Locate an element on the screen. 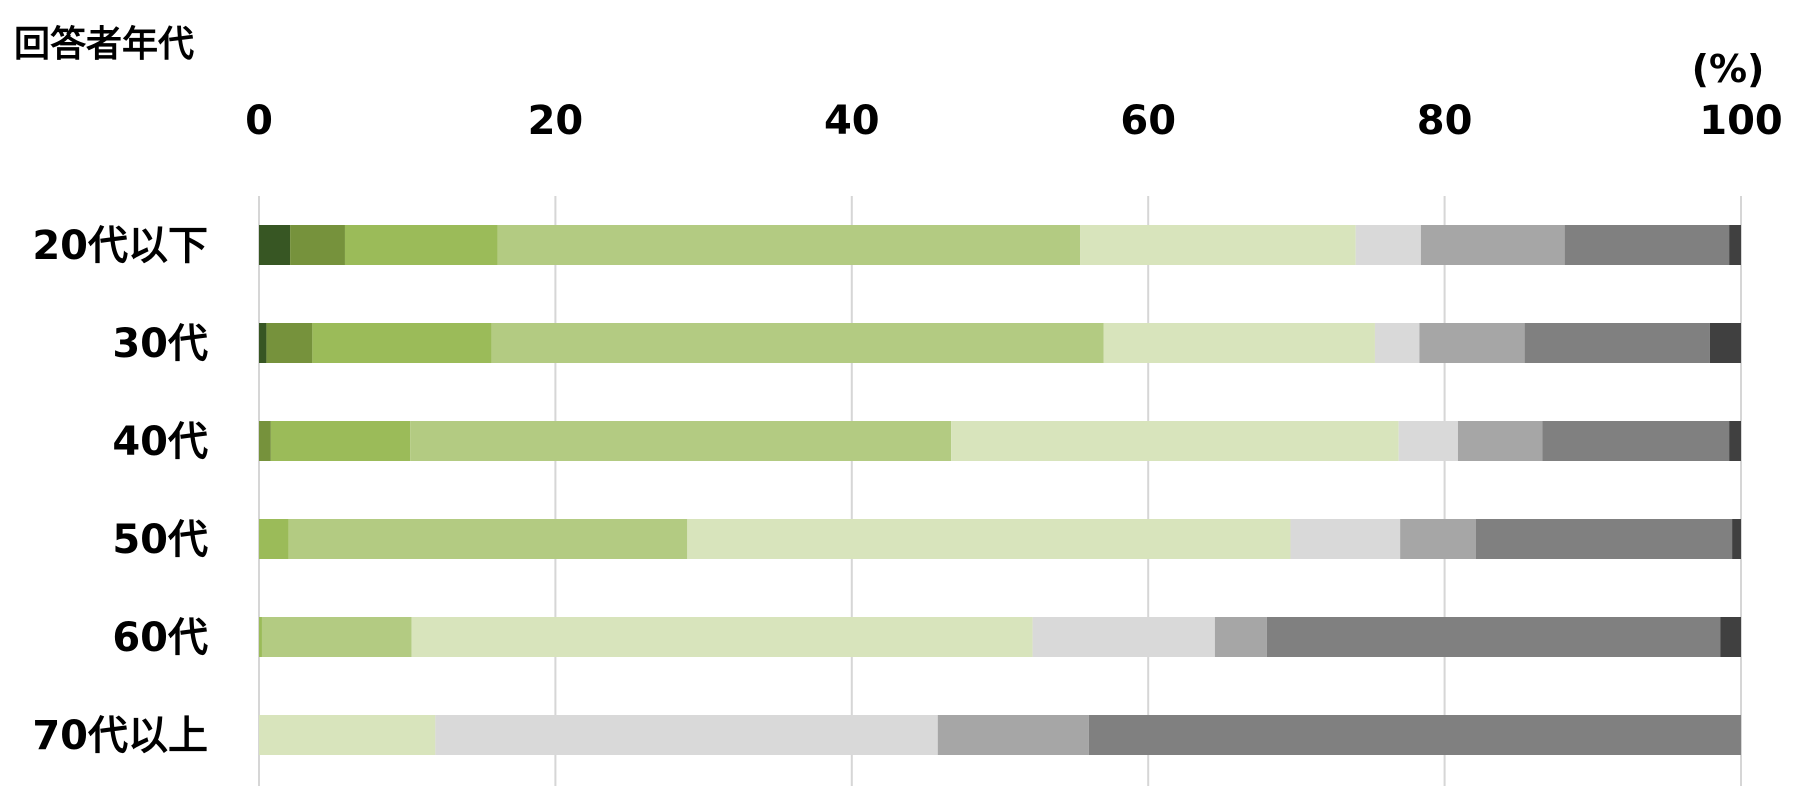 The height and width of the screenshot is (800, 1806). x-tick-label: 100 is located at coordinates (1741, 121).